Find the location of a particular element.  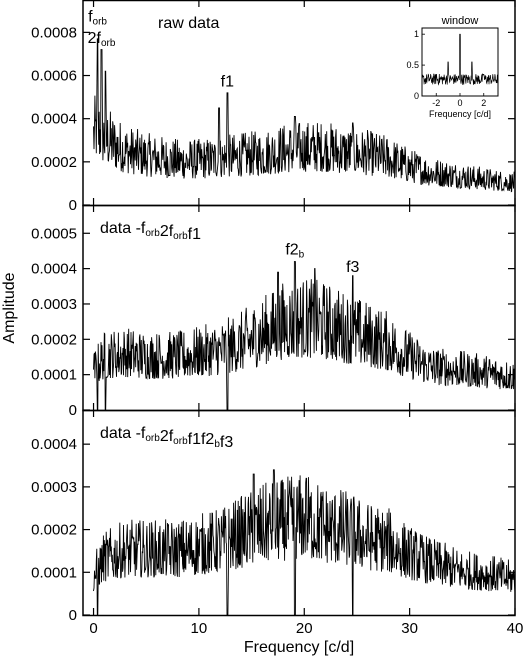

x-tick-label: 0 is located at coordinates (93, 628).